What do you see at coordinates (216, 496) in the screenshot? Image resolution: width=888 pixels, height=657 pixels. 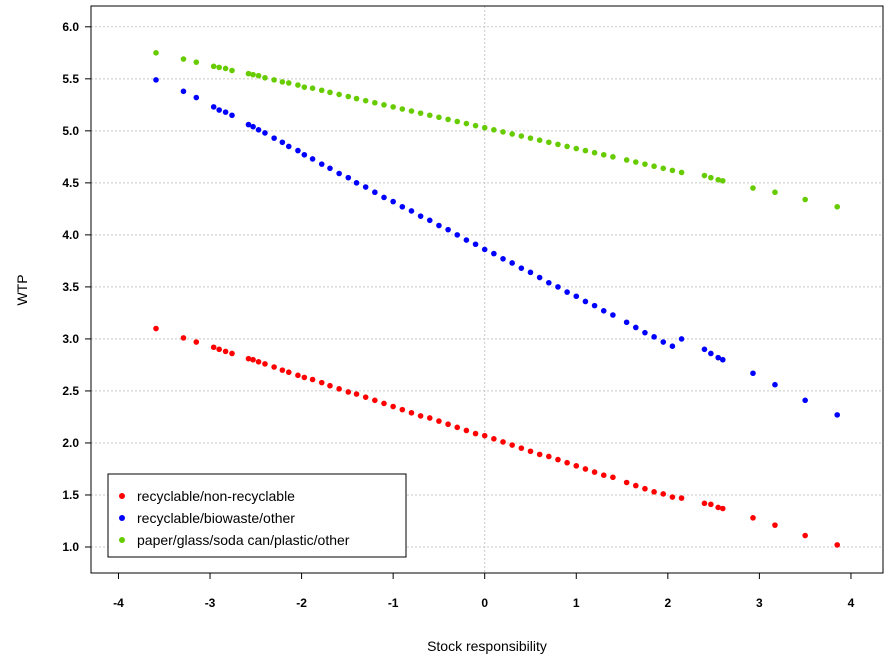 I see `legend-label-0: recyclable/non-recyclable` at bounding box center [216, 496].